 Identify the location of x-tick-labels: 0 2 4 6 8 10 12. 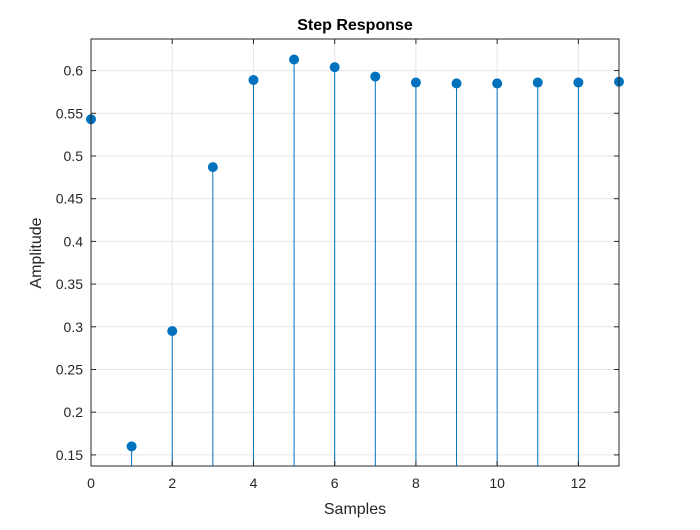
(336, 483).